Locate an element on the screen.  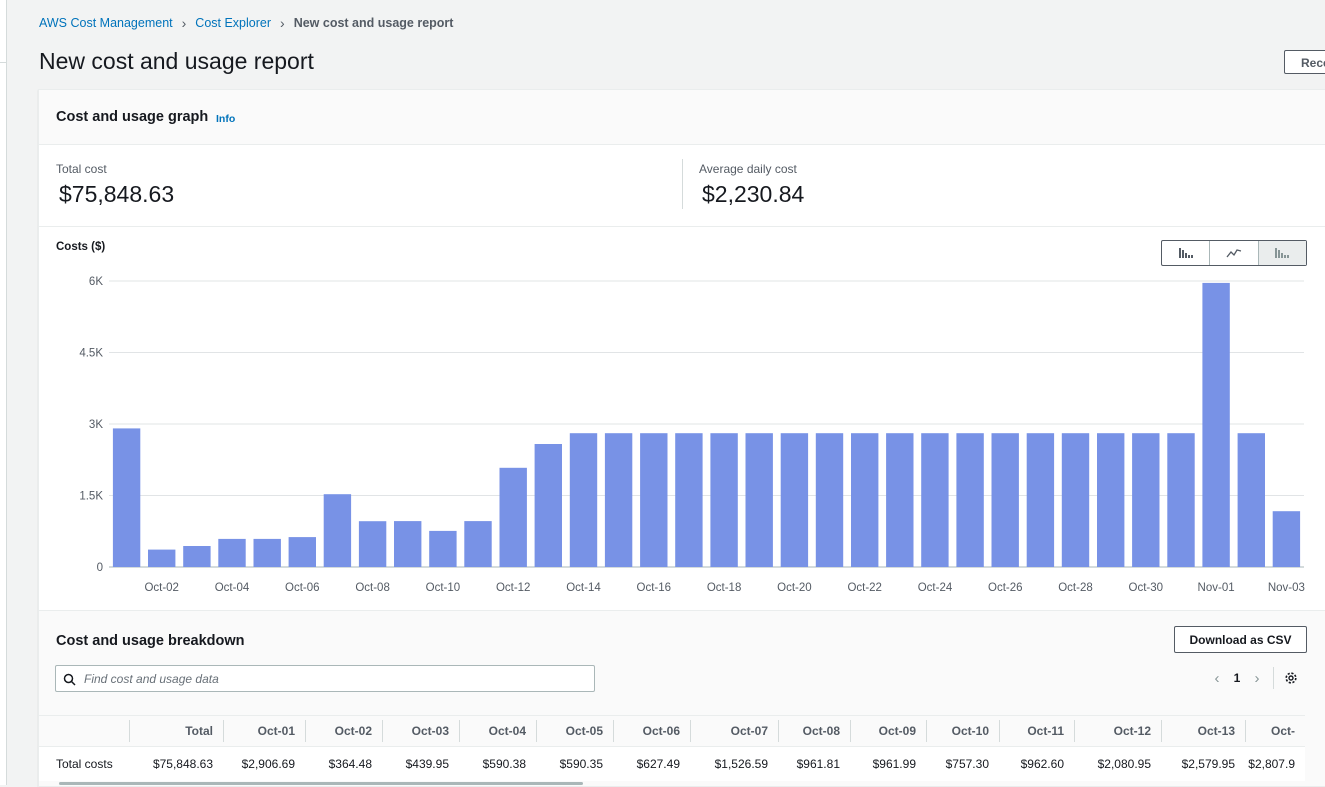
info-link: Info is located at coordinates (226, 119).